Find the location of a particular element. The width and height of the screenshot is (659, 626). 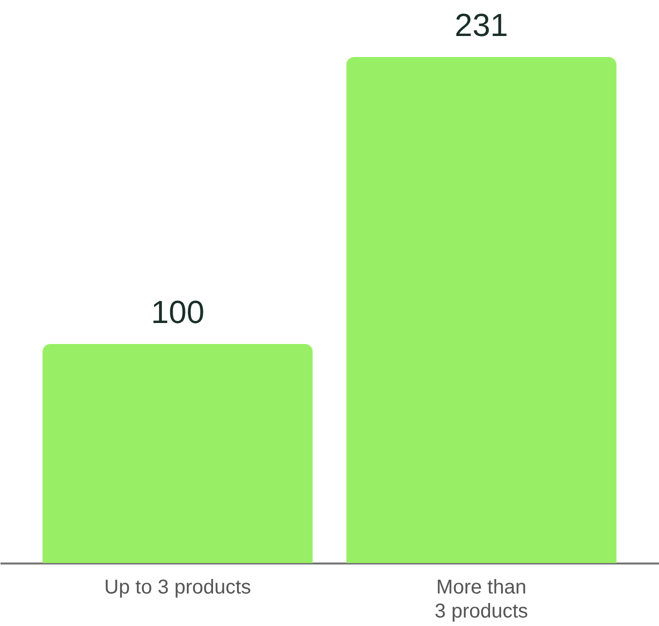

x-tick-label: Up to 3 products is located at coordinates (178, 587).